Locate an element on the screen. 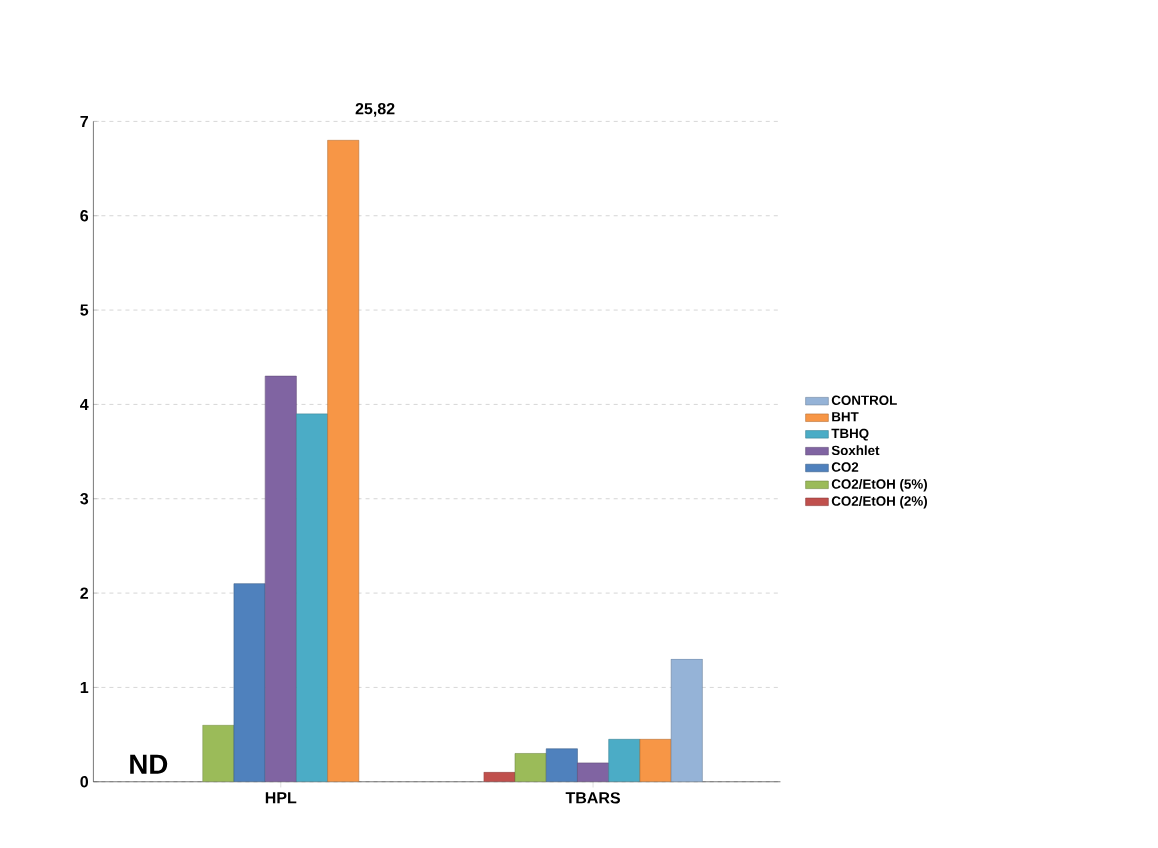  y-tick-label: 3 is located at coordinates (84, 498).